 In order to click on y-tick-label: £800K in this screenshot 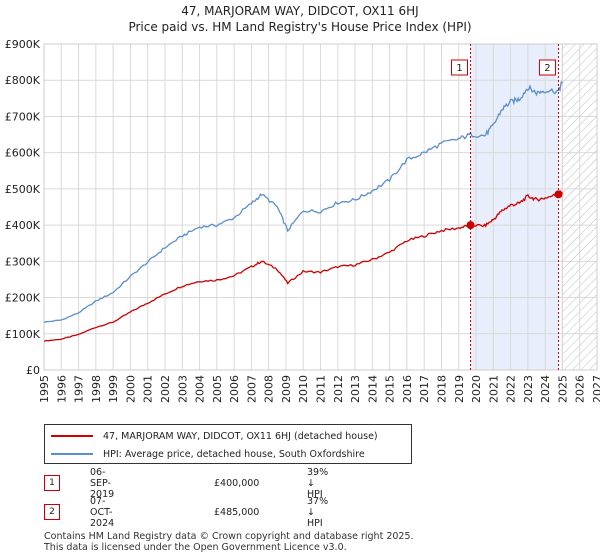, I will do `click(23, 80)`.